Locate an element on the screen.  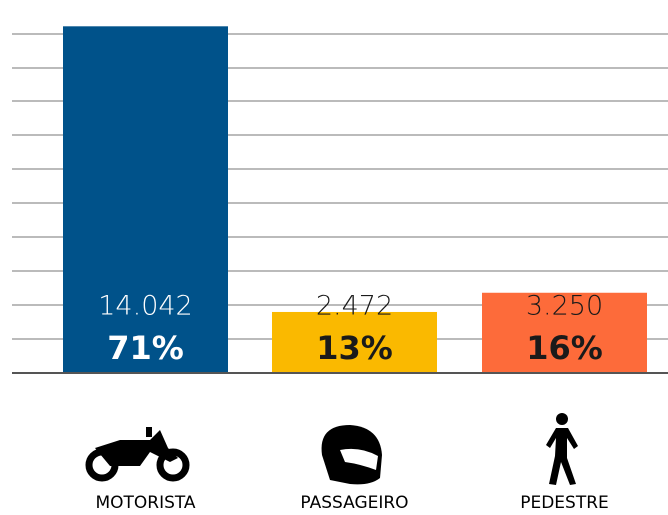
pedestrian-icon is located at coordinates (562, 449).